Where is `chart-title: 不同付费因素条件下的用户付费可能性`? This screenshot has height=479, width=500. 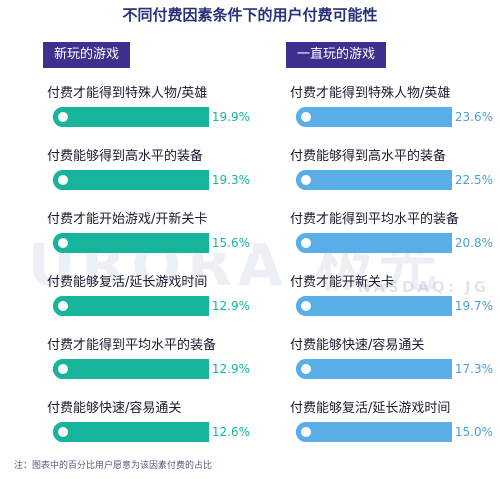
chart-title: 不同付费因素条件下的用户付费可能性 is located at coordinates (250, 15).